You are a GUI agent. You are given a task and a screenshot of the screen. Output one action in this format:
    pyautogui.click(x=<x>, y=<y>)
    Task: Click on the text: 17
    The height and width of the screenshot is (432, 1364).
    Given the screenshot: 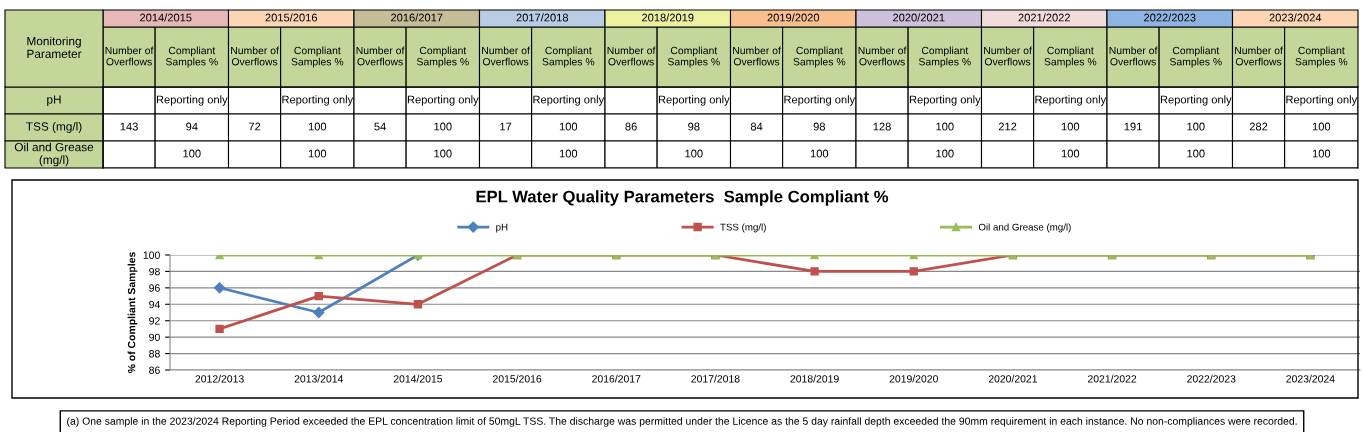 What is the action you would take?
    pyautogui.click(x=506, y=126)
    